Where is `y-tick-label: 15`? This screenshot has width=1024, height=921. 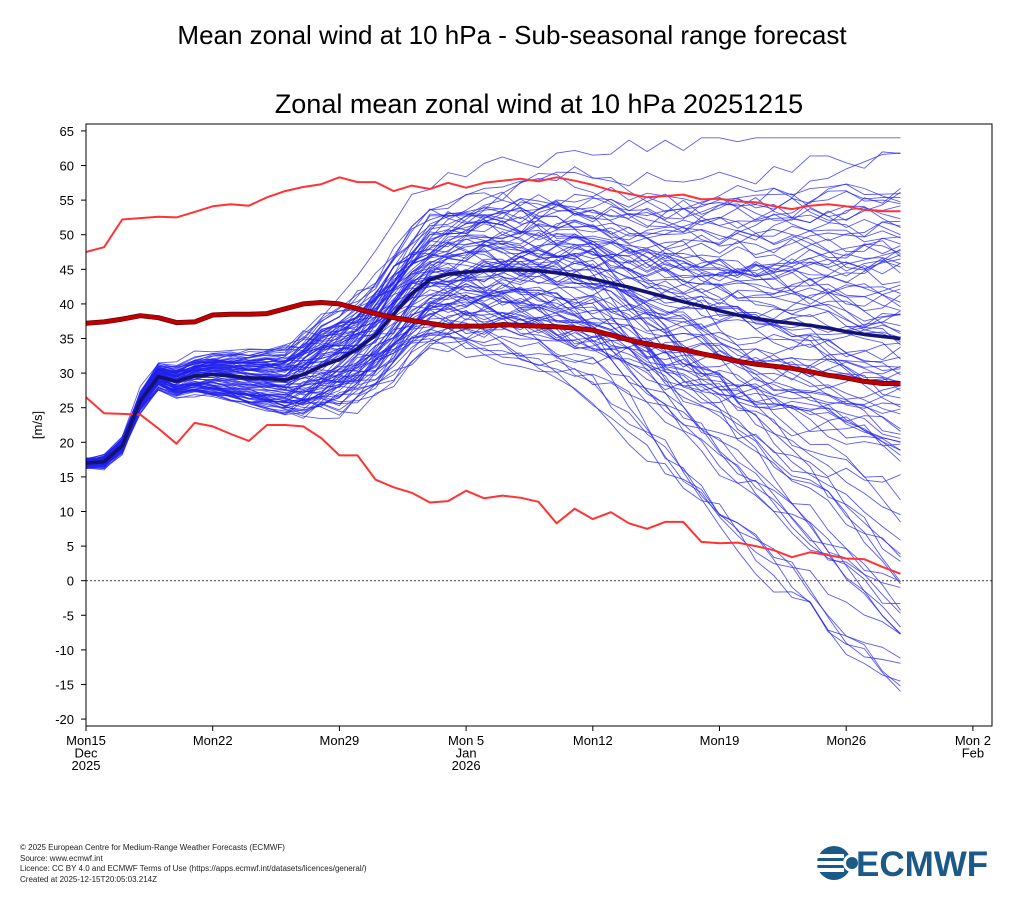 y-tick-label: 15 is located at coordinates (67, 477).